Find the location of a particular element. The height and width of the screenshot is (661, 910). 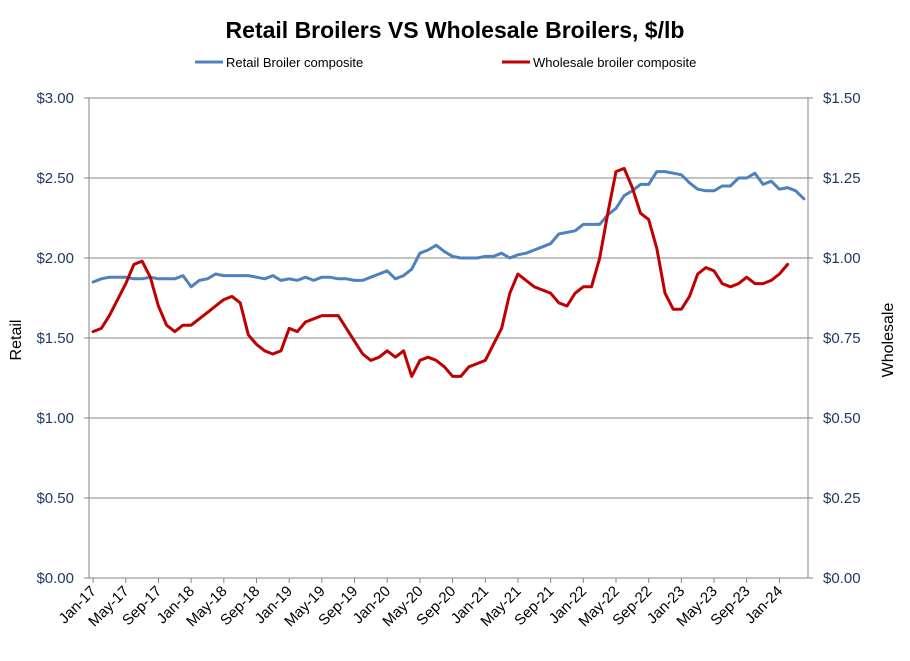

y-right-tick-label: $1.25 is located at coordinates (842, 178).